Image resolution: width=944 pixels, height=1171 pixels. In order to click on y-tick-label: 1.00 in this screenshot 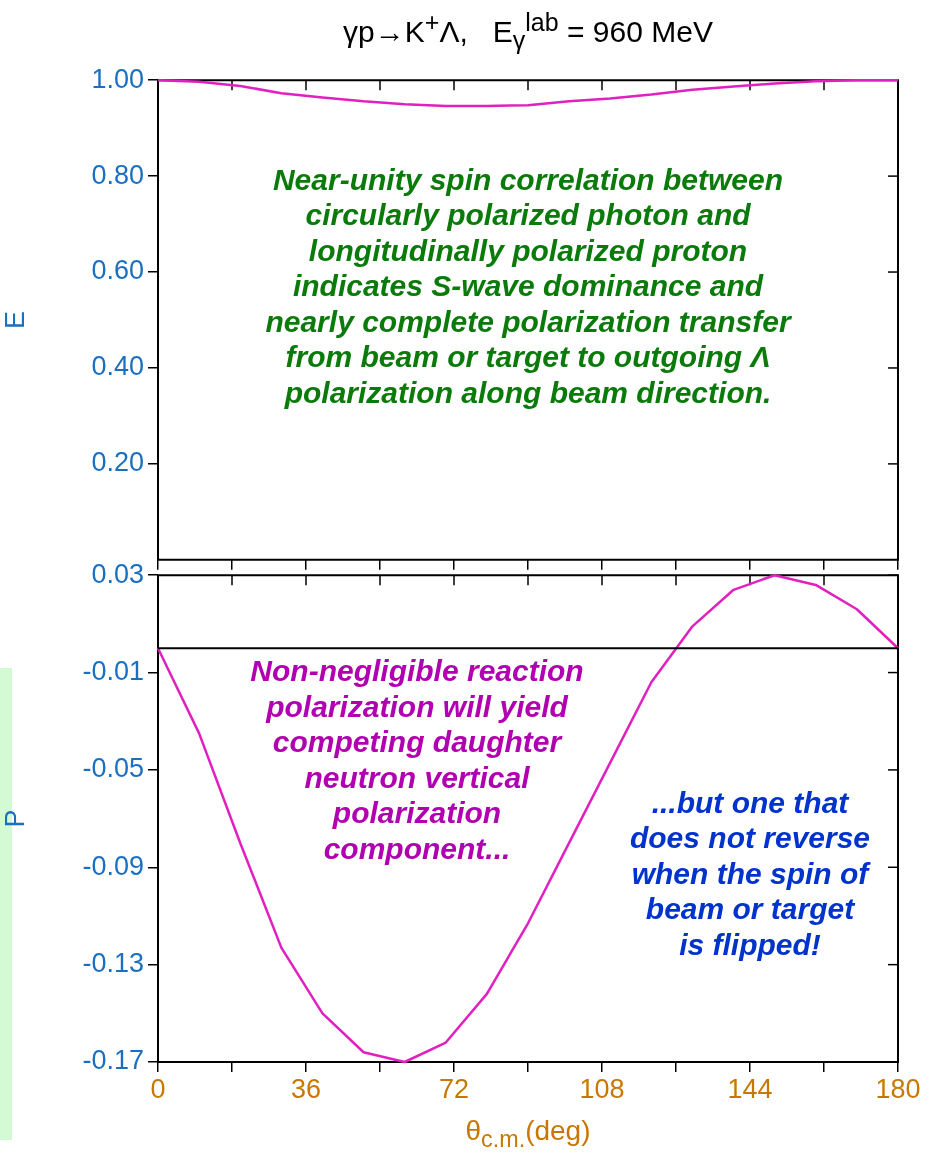, I will do `click(117, 78)`.